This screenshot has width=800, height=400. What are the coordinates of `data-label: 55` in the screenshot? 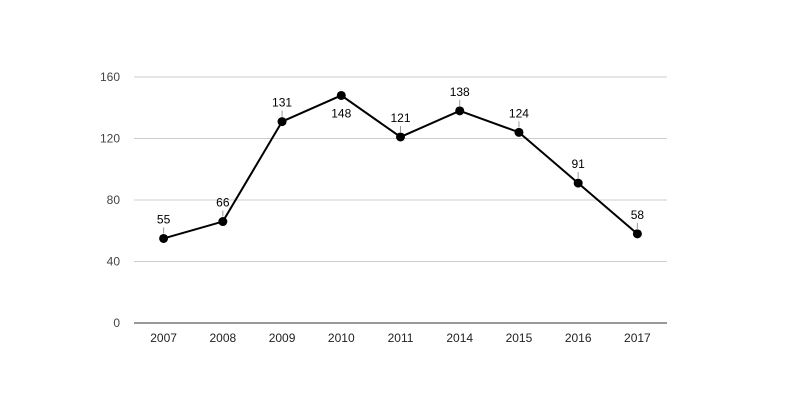 It's located at (164, 219).